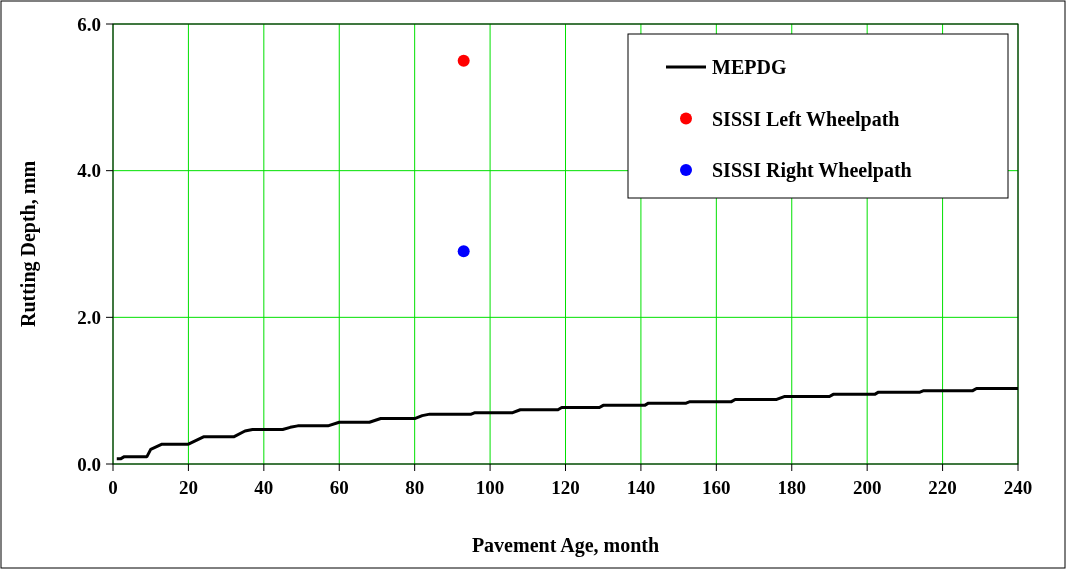 Image resolution: width=1066 pixels, height=569 pixels. What do you see at coordinates (264, 487) in the screenshot?
I see `x-tick-label: 40` at bounding box center [264, 487].